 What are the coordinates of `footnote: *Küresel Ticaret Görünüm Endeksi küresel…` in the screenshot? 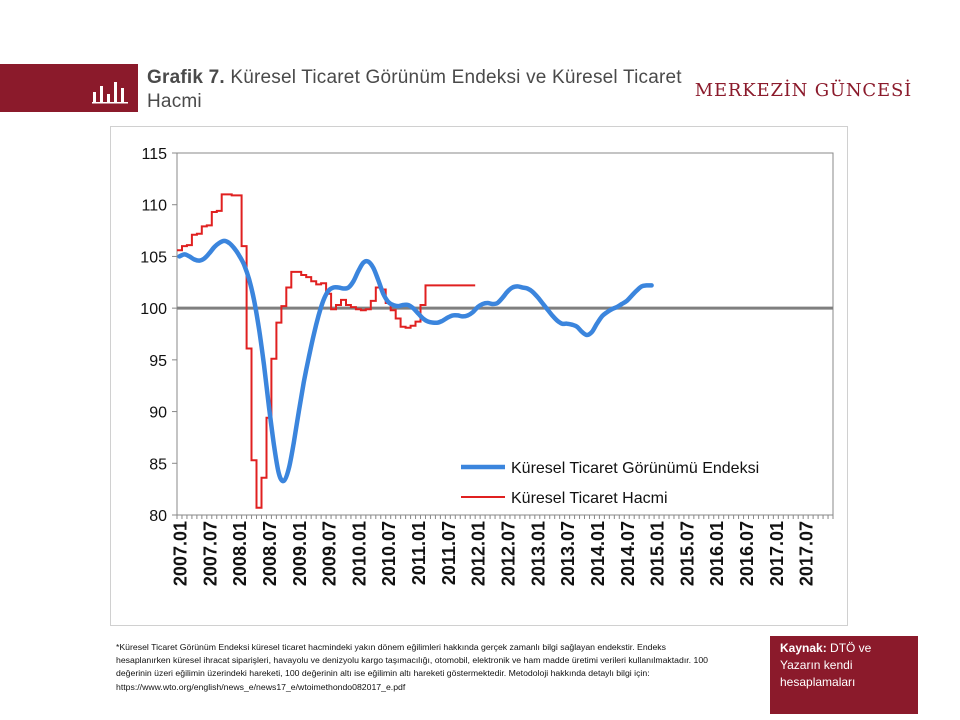 It's located at (412, 667).